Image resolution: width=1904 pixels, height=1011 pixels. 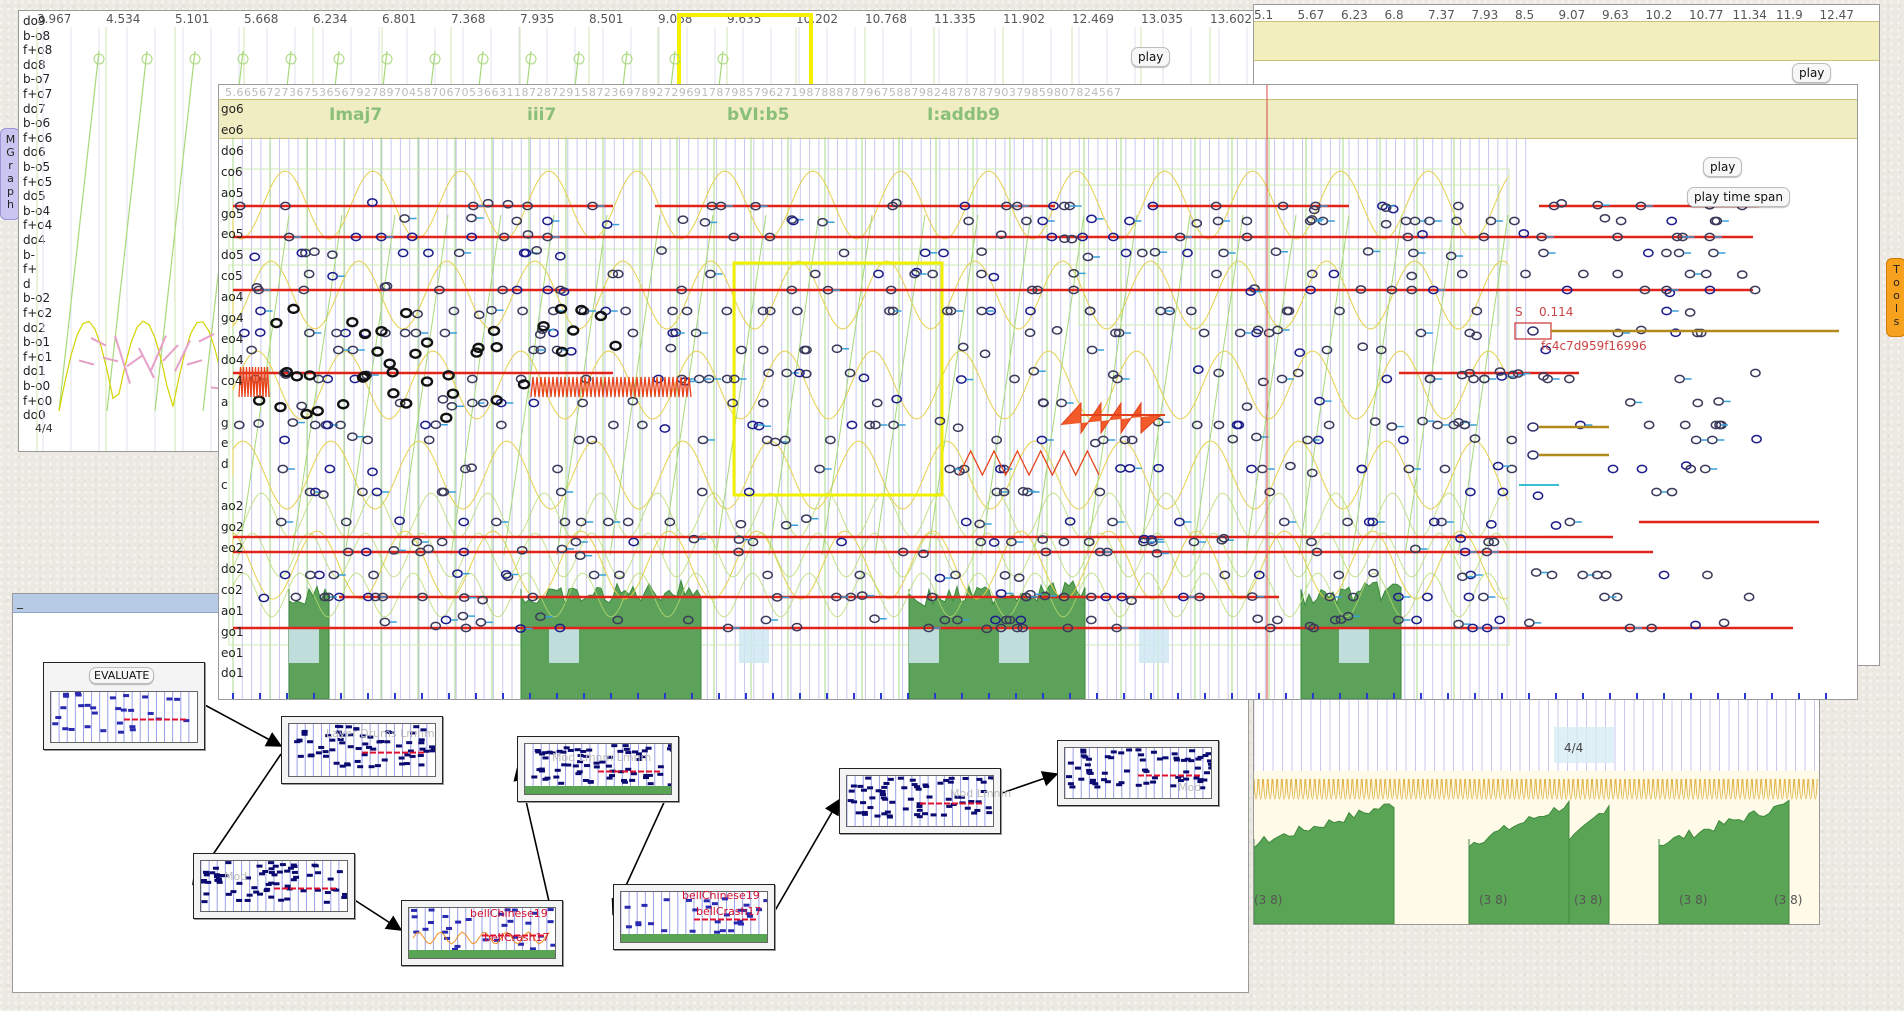 What do you see at coordinates (274, 886) in the screenshot?
I see `graph-node-mod-a: Mod` at bounding box center [274, 886].